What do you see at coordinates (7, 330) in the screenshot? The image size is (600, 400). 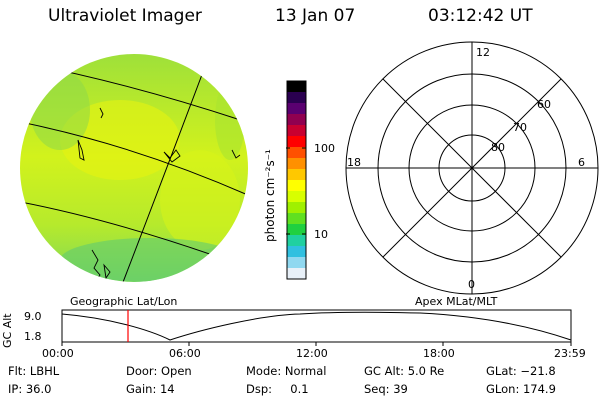 I see `altitude-ylabel: GC Alt` at bounding box center [7, 330].